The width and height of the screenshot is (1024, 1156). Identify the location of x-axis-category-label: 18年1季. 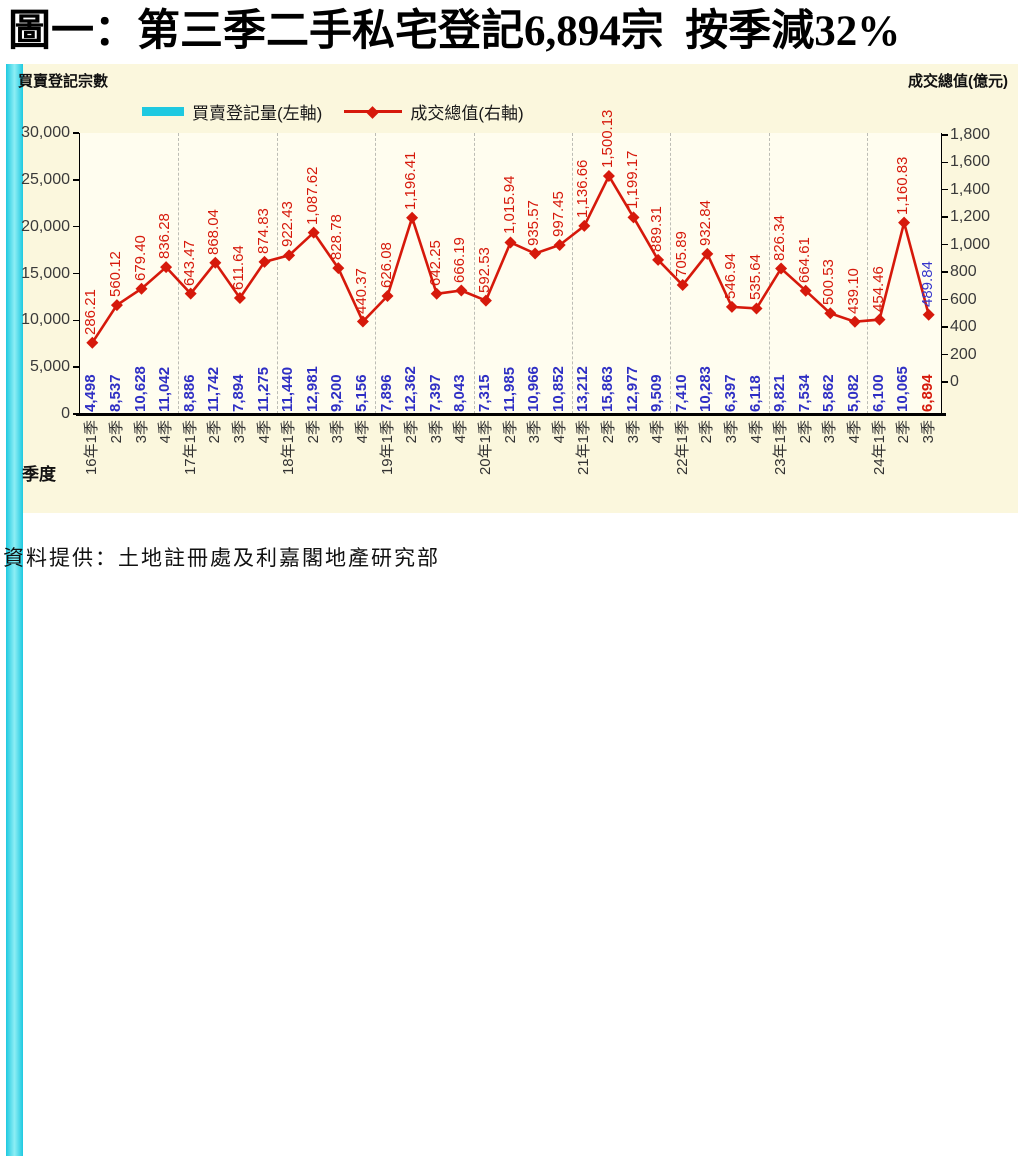
(289, 448).